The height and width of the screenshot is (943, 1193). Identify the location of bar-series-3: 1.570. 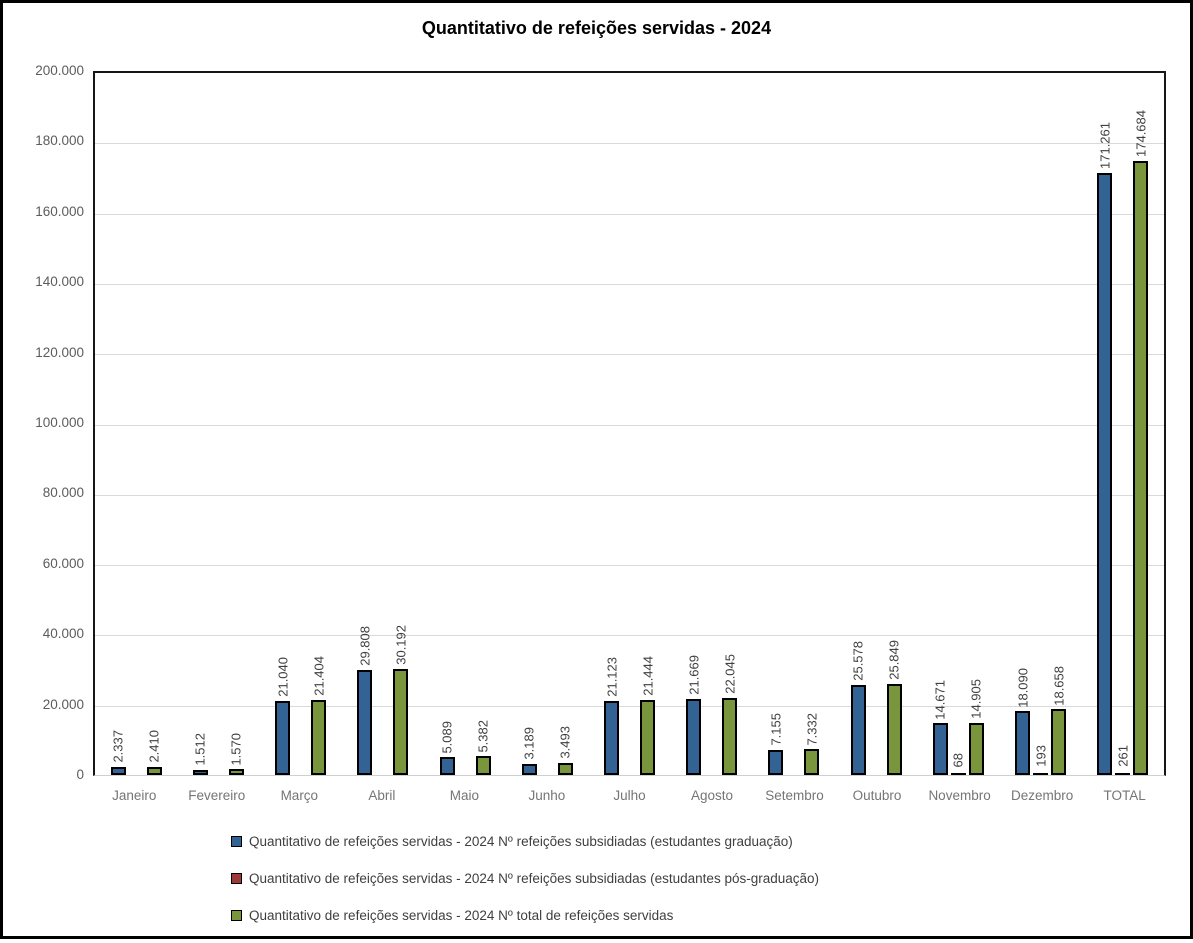
(236, 754).